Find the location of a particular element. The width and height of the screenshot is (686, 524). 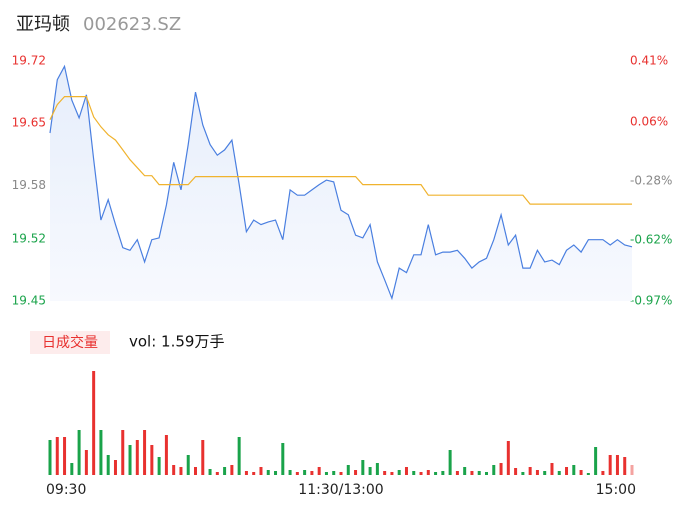

x-tick-label: 09:30 is located at coordinates (66, 490).